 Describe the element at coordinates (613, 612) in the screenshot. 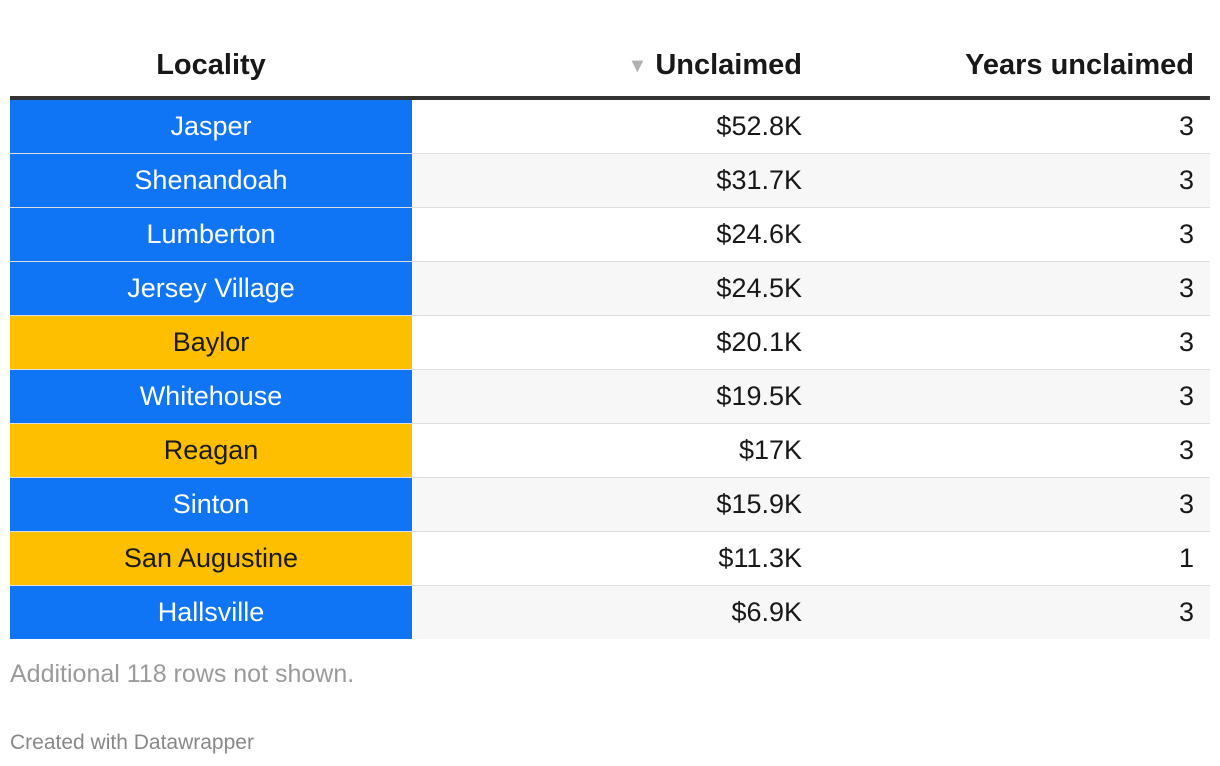

I see `cell-unclaimed: $6.9K` at that location.